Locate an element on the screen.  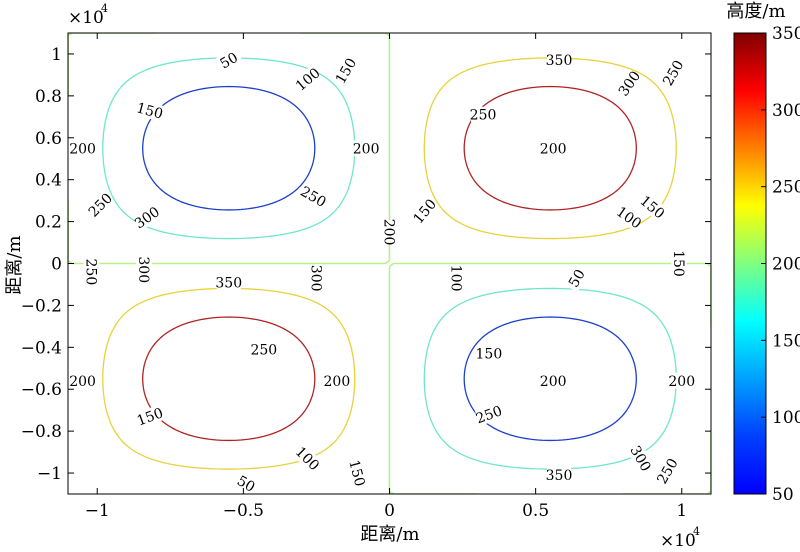
y-tick-label: −0.8 is located at coordinates (41, 432).